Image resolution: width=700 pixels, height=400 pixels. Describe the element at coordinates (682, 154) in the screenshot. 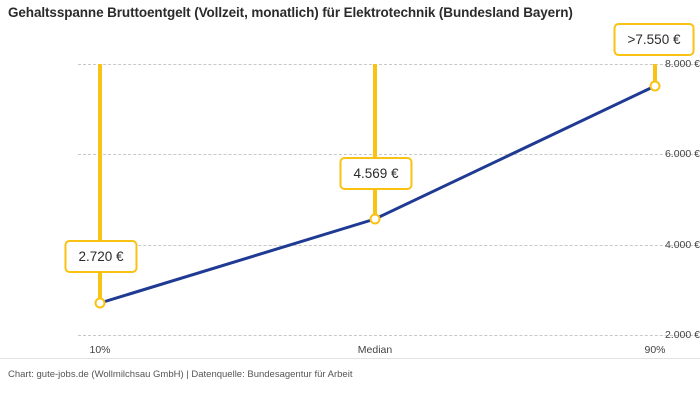

I see `ytick-label-6000: 6.000 €` at that location.